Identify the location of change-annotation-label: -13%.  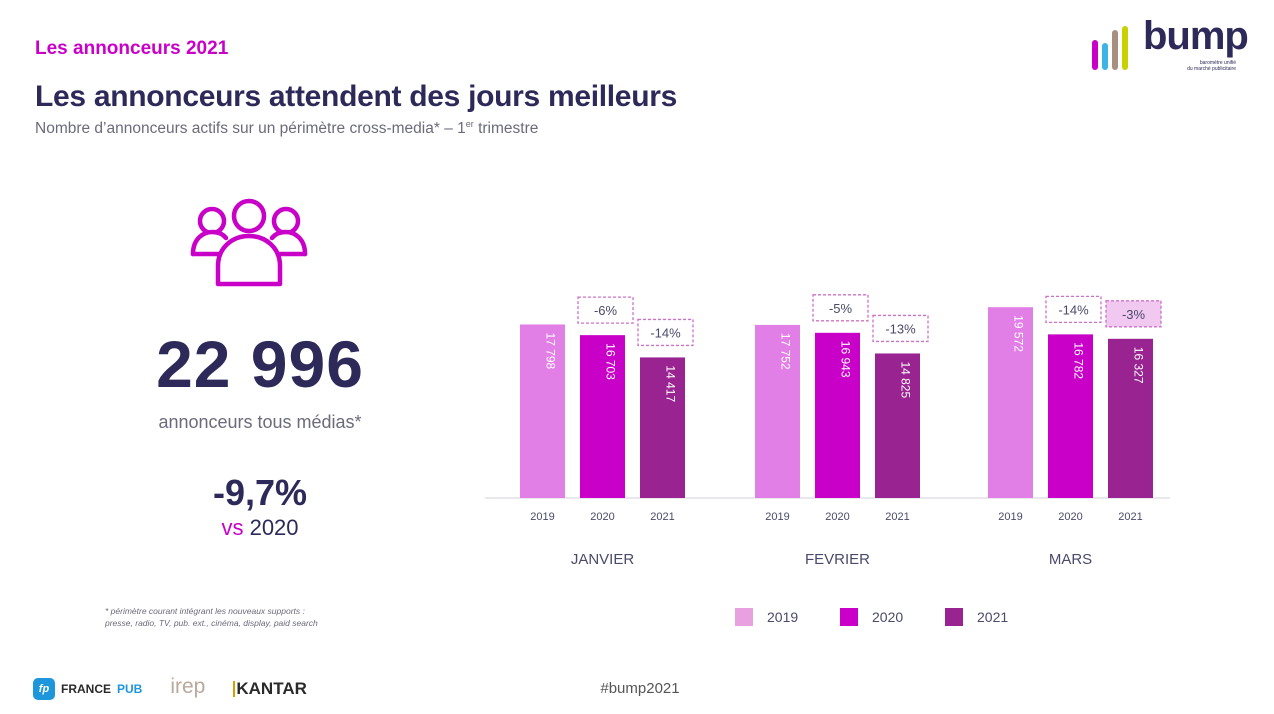
(900, 328).